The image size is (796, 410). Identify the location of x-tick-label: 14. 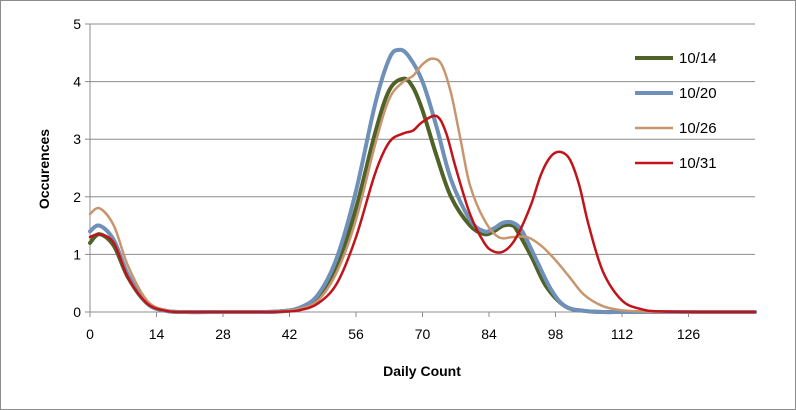
(157, 334).